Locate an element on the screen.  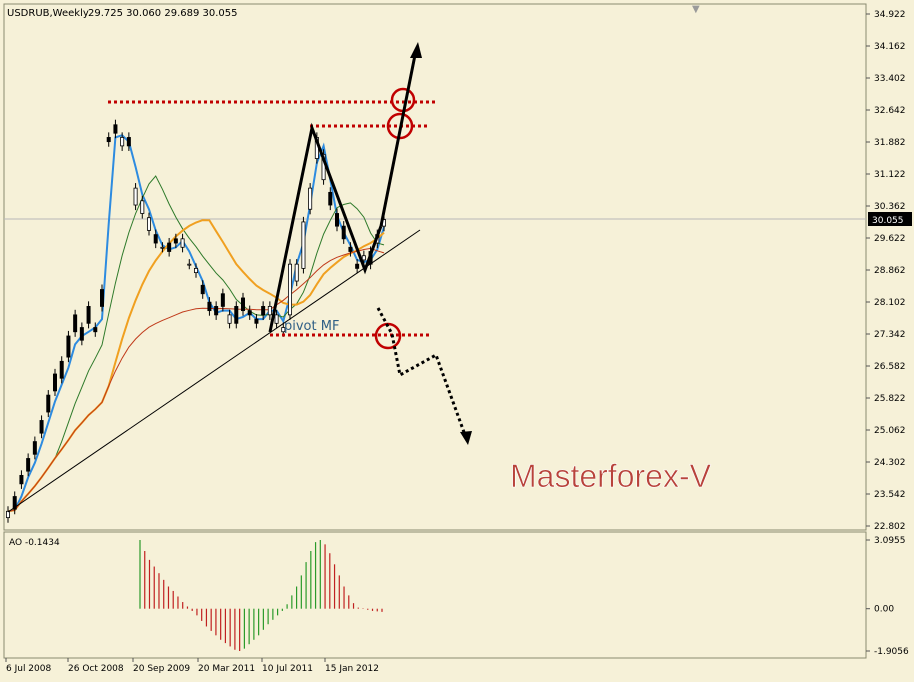
time-tick-label: 6 Jul 2008 is located at coordinates (28, 669).